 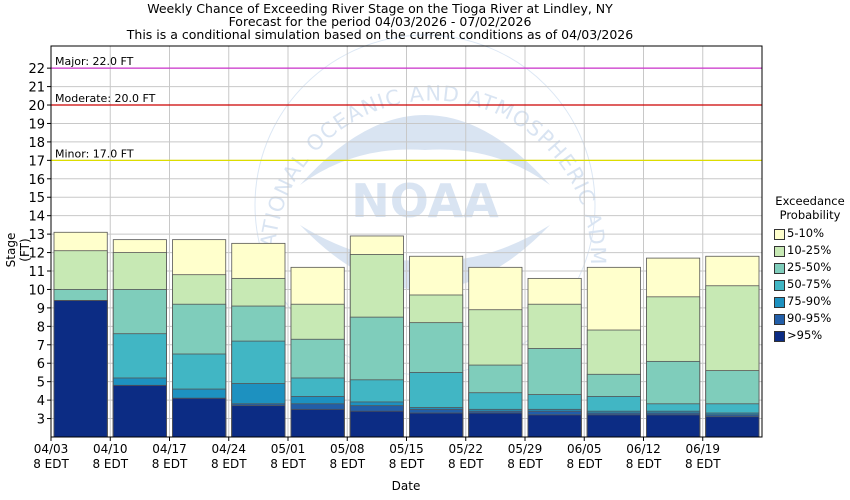 I want to click on x-tick-label-date: 06/19, so click(x=702, y=449).